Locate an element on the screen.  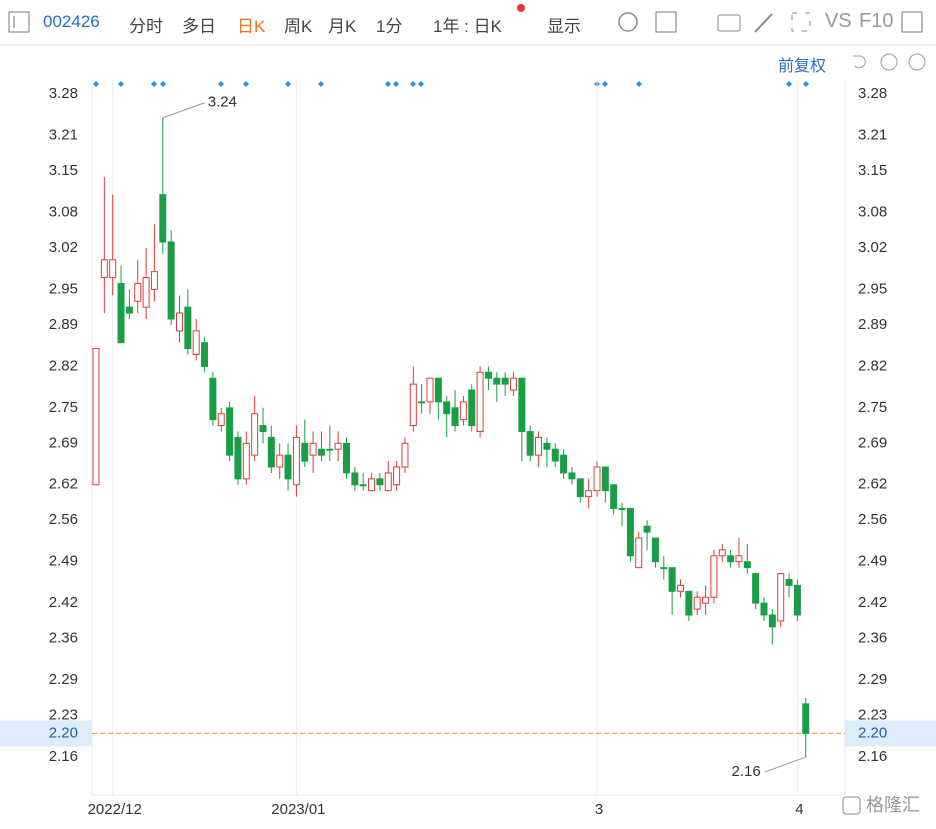
y-tick-label: 2.62 is located at coordinates (63, 484).